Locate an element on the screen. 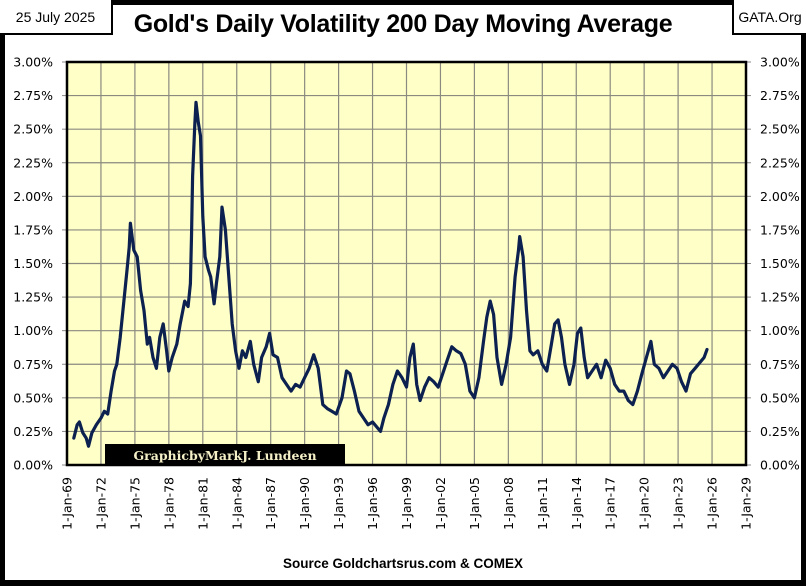 The image size is (806, 586). y-tick-label-left: 2.75% is located at coordinates (33, 95).